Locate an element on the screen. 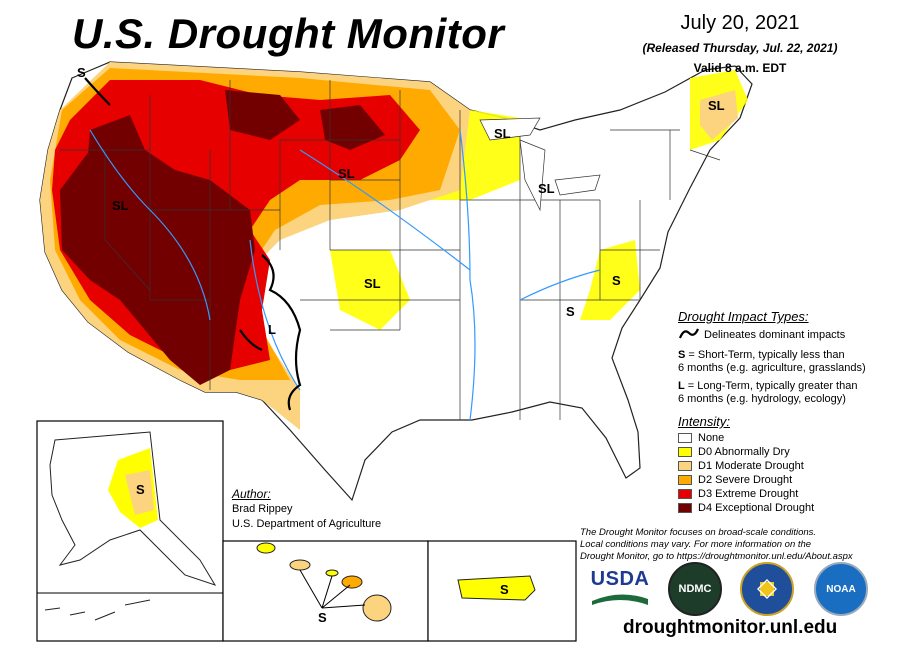 Image resolution: width=898 pixels, height=666 pixels. label-s-va: S is located at coordinates (616, 280).